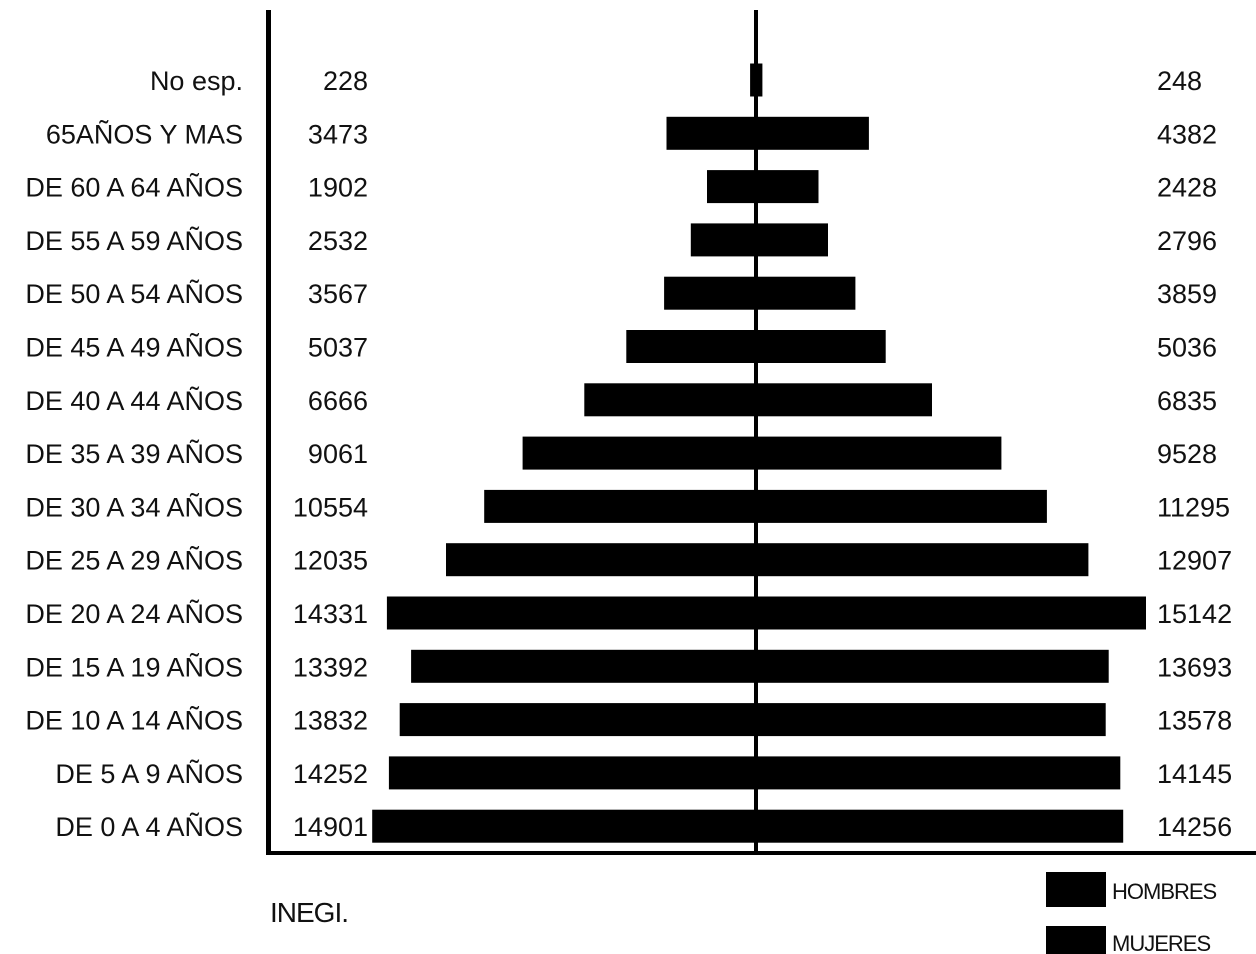 The width and height of the screenshot is (1256, 954). What do you see at coordinates (338, 401) in the screenshot?
I see `value-label-hombres-de-40-a-44-anos: 6666` at bounding box center [338, 401].